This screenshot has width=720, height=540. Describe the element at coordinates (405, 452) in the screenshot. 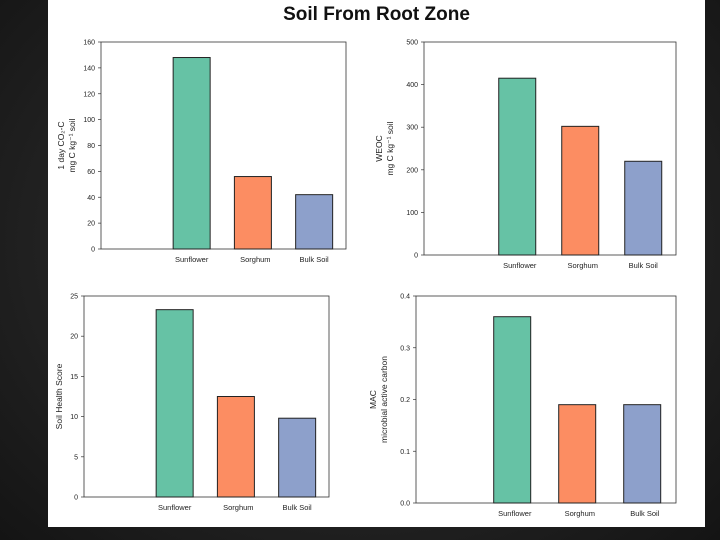

I see `y-tick-label: 0.1` at that location.